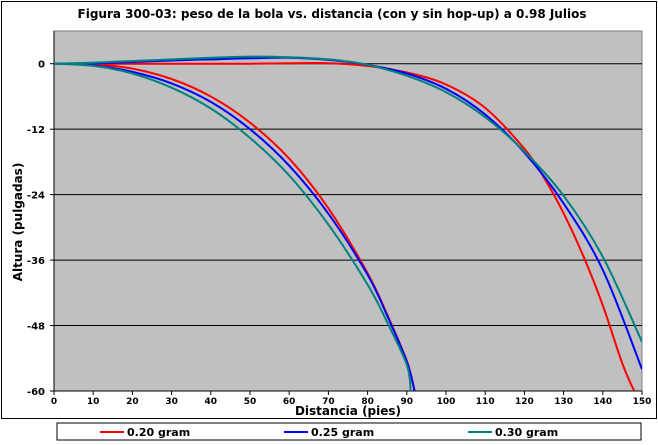 The height and width of the screenshot is (445, 658). I want to click on legend-label: 0.20 gram, so click(158, 432).